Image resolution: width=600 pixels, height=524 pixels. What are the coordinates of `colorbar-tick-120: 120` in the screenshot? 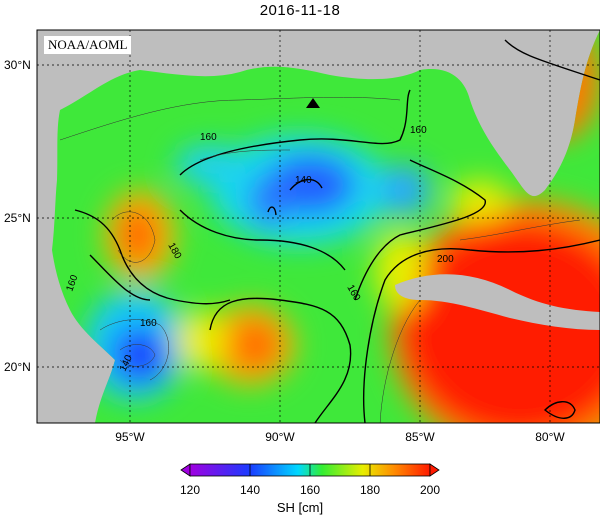 It's located at (190, 490).